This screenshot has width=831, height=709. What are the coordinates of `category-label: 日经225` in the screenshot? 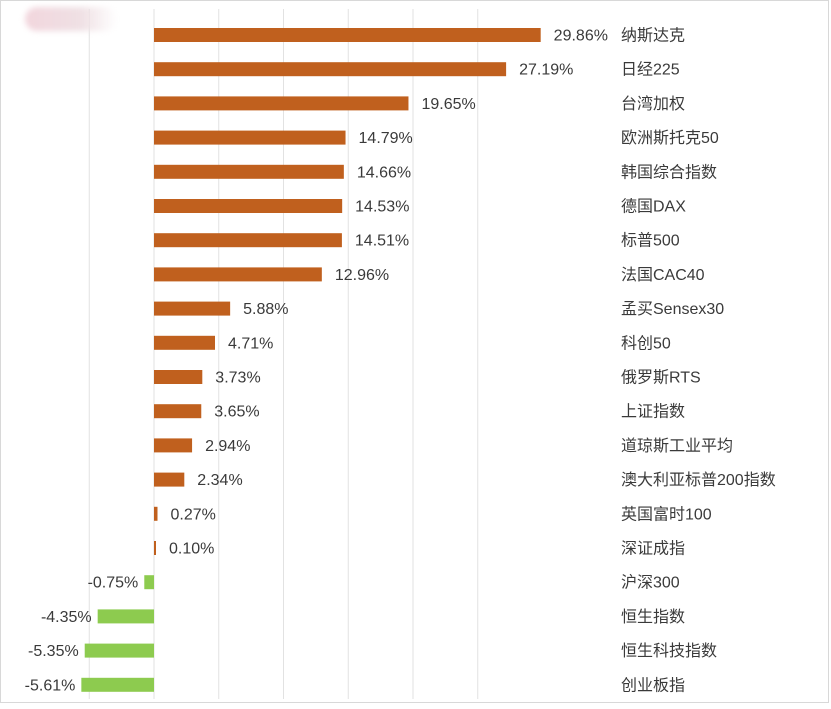 It's located at (650, 70).